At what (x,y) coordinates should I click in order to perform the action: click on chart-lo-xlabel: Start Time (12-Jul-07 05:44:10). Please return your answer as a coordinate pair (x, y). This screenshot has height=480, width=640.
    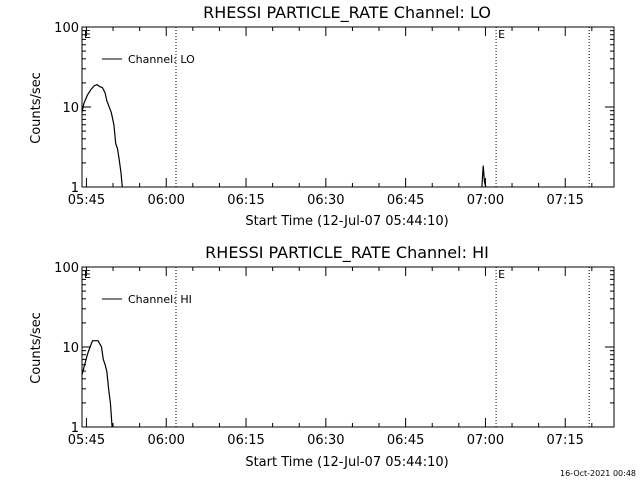
    Looking at the image, I should click on (346, 221).